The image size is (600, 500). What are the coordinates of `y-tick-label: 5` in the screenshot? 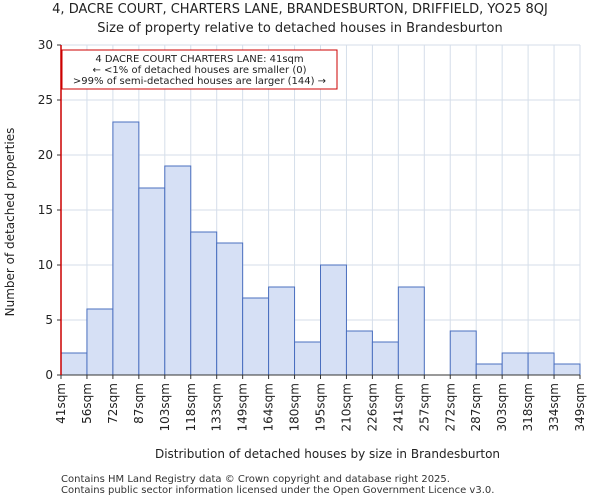 It's located at (49, 320).